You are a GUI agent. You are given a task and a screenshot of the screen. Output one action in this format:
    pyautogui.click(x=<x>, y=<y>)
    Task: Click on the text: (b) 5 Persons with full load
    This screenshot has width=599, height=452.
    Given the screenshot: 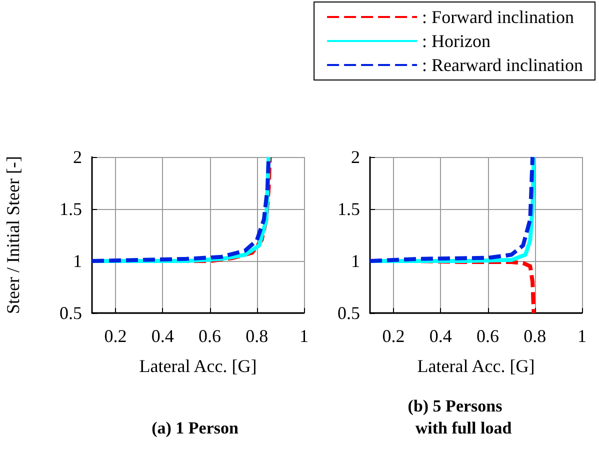 What is the action you would take?
    pyautogui.click(x=455, y=417)
    